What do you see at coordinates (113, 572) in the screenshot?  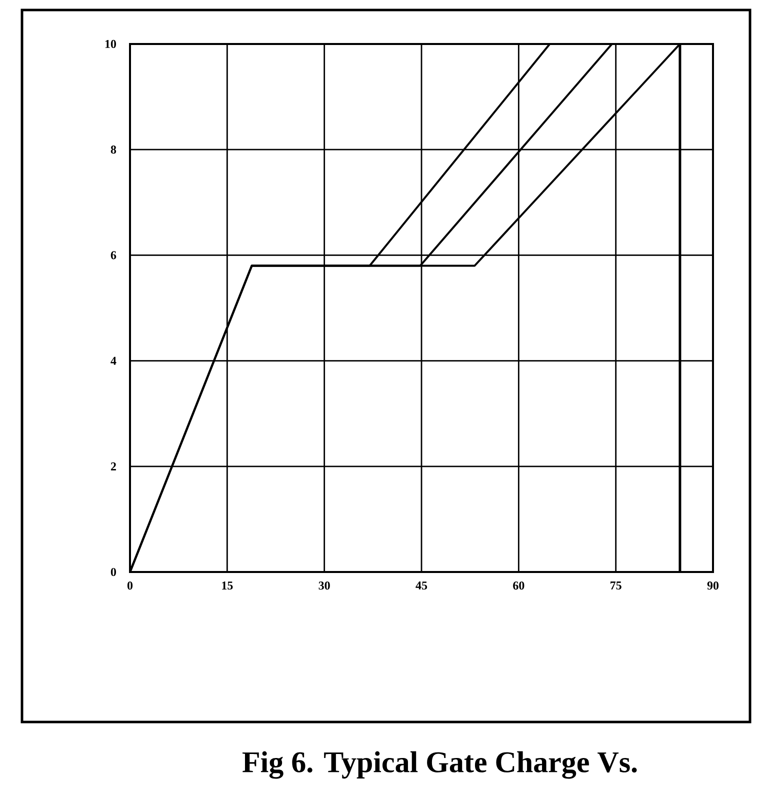 I see `y-tick-label: 0` at bounding box center [113, 572].